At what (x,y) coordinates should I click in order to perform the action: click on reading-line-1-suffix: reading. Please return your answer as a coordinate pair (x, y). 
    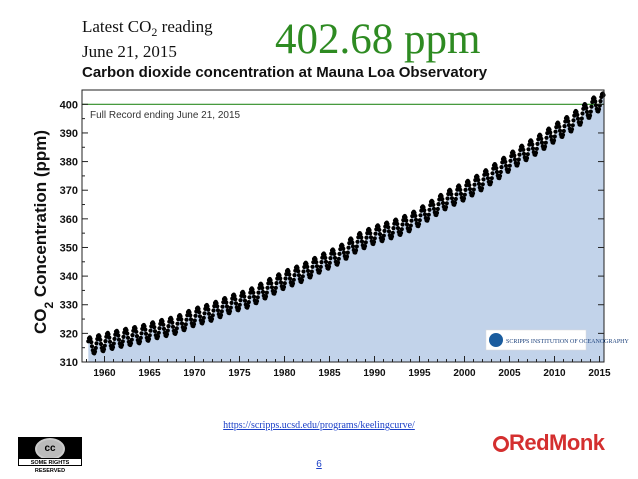
    Looking at the image, I should click on (185, 26).